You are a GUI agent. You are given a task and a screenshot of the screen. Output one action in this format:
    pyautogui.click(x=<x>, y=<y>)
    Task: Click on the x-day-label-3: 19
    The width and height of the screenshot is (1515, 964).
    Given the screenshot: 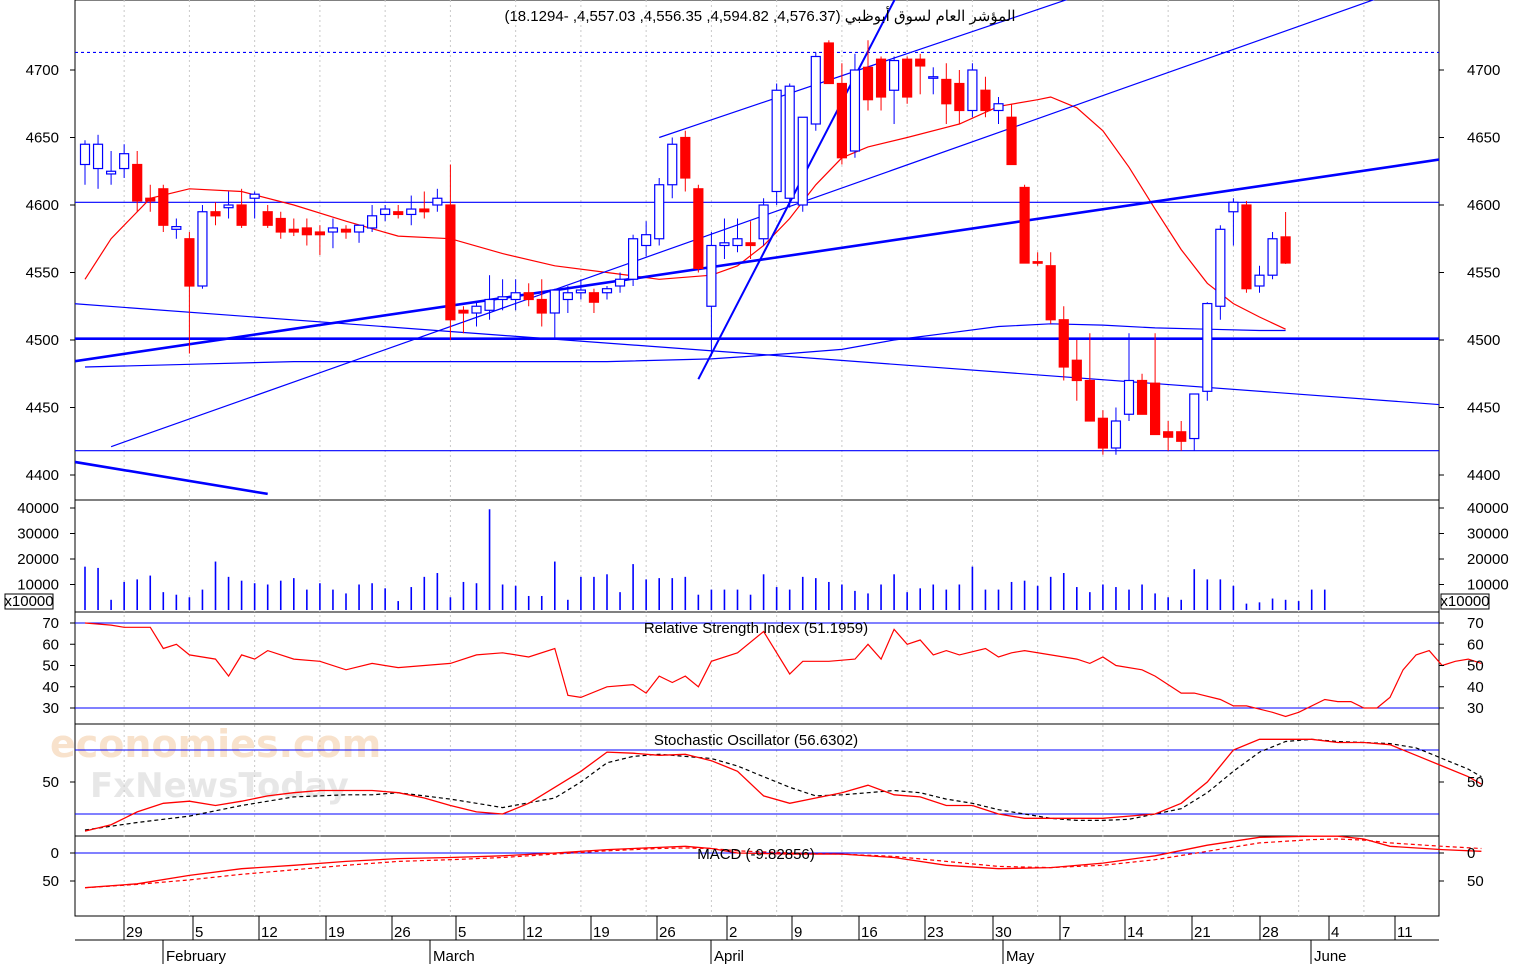 What is the action you would take?
    pyautogui.click(x=336, y=932)
    